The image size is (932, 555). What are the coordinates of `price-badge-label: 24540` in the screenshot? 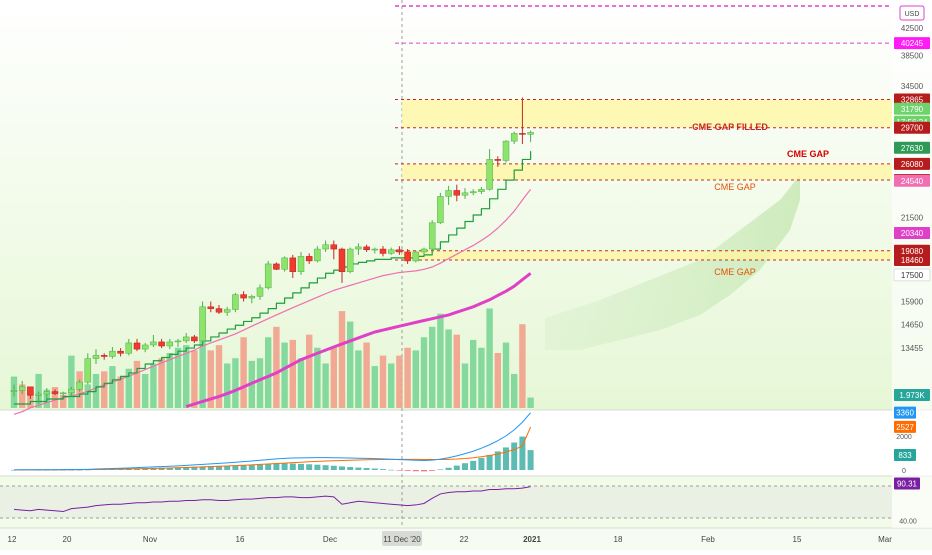 It's located at (912, 181).